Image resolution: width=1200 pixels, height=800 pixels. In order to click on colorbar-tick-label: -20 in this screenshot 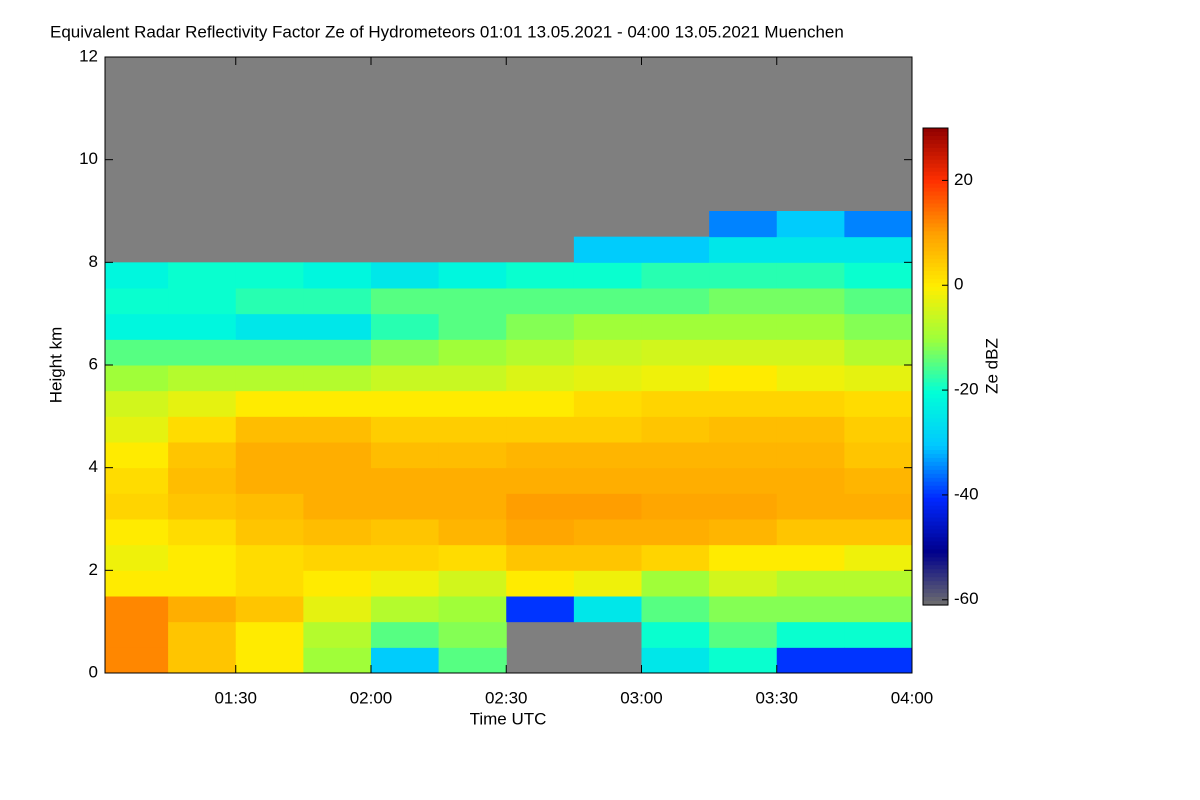, I will do `click(966, 389)`.